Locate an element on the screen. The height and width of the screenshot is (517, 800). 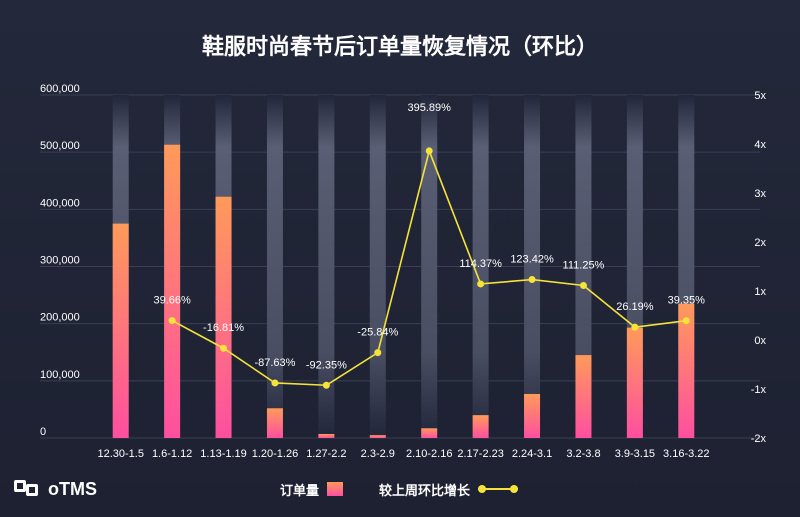
x-tick-label: 1.6-1.12 is located at coordinates (172, 454).